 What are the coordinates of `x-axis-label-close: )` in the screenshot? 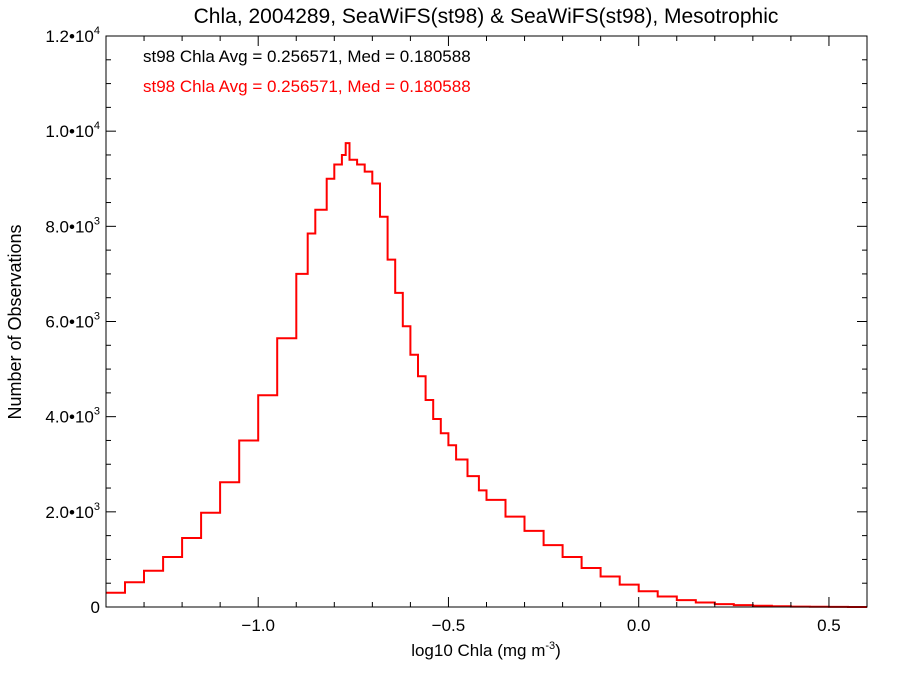 It's located at (558, 650).